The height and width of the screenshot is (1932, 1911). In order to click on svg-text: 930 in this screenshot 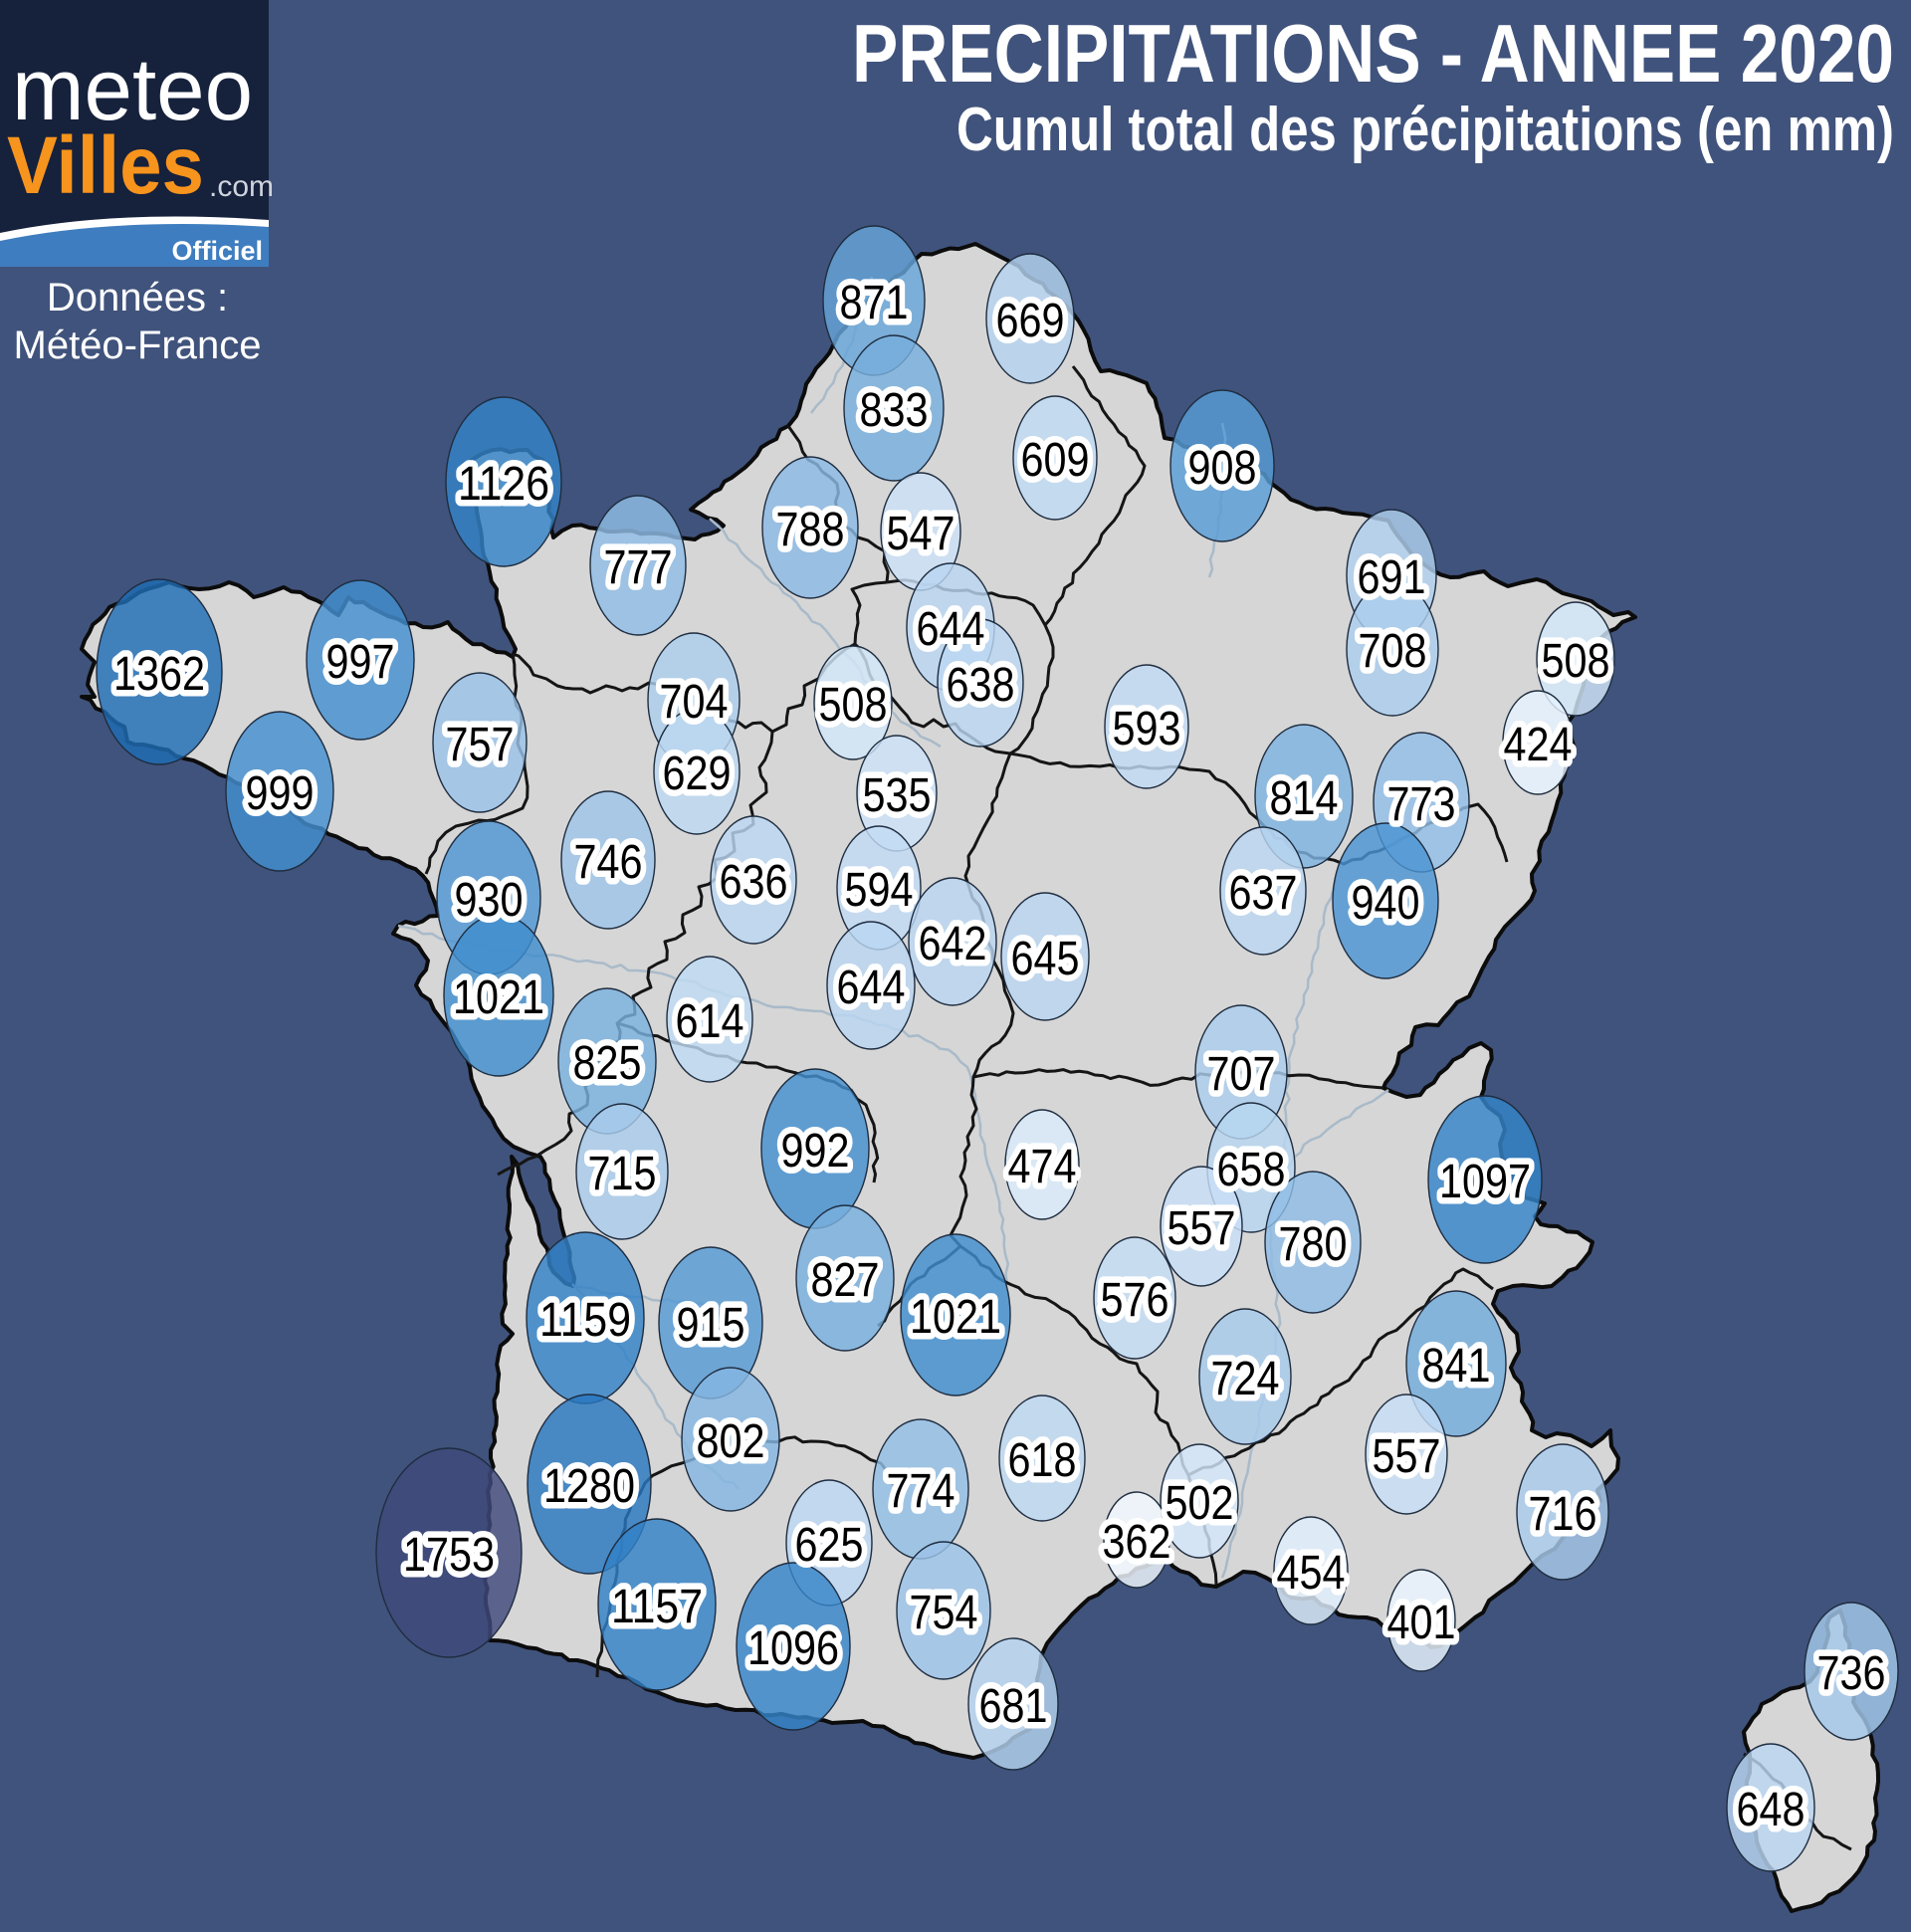, I will do `click(489, 900)`.